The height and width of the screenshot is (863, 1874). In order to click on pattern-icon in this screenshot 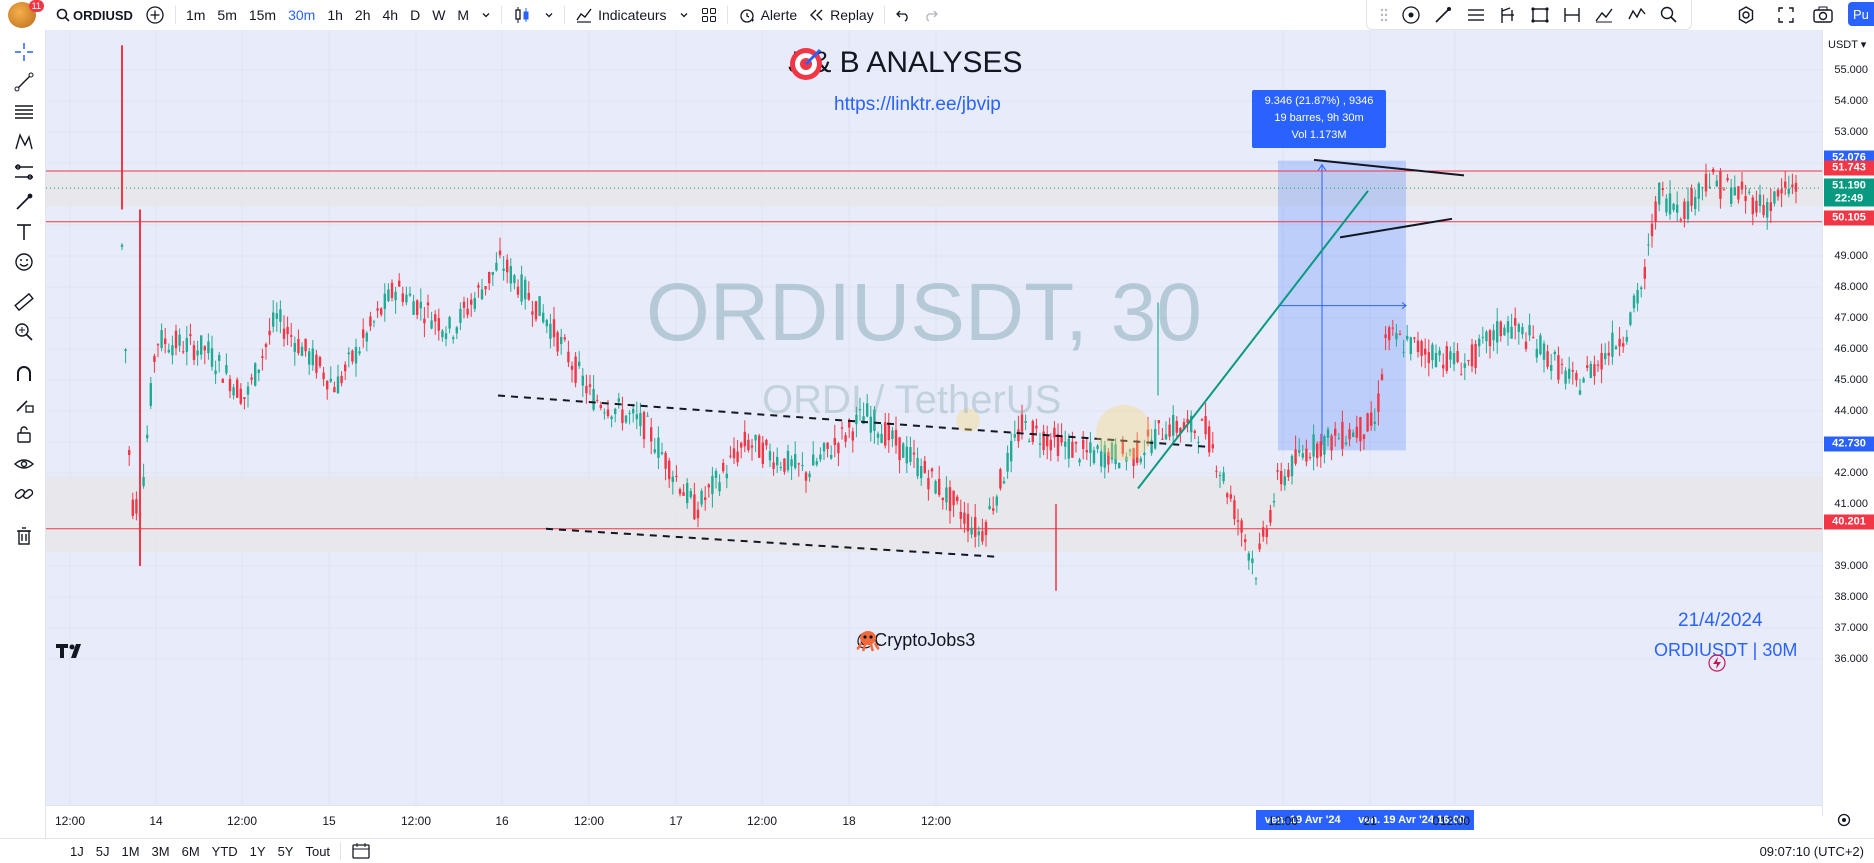, I will do `click(1604, 15)`.